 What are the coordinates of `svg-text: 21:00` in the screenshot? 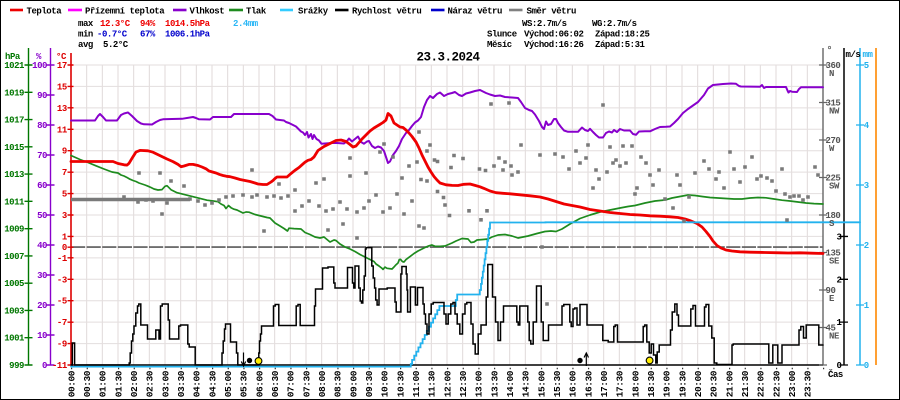 It's located at (729, 383).